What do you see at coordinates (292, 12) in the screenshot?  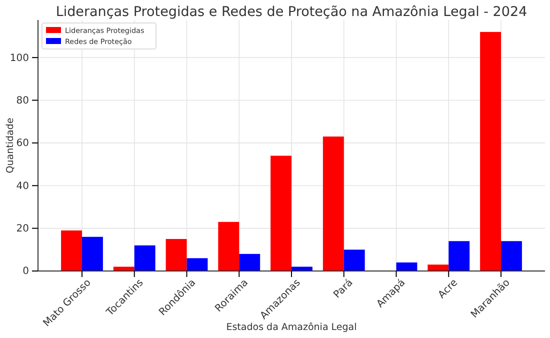 I see `chart-title: Lideranças Protegidas e Redes de Proteção na Amazônia Legal - 2024` at bounding box center [292, 12].